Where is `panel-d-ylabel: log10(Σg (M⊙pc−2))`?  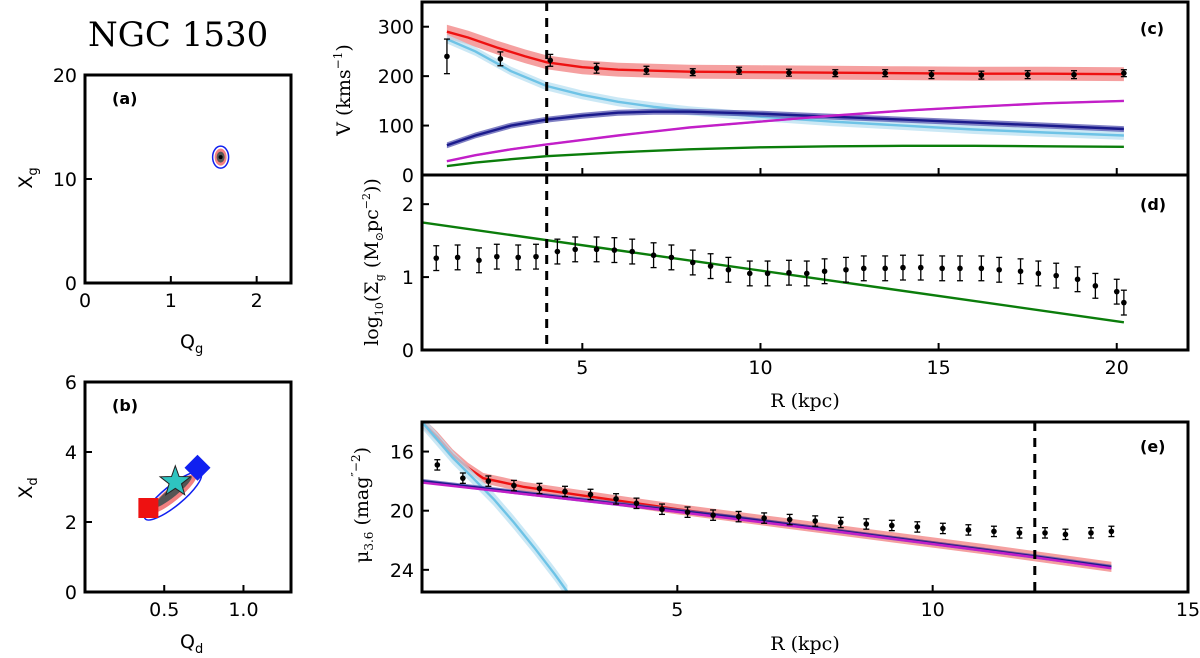 panel-d-ylabel: log10(Σg (M⊙pc−2)) is located at coordinates (373, 262).